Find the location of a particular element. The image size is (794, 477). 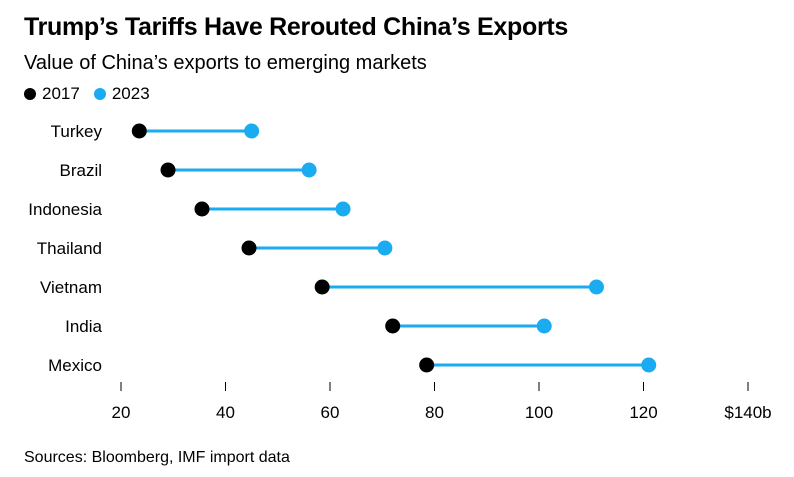

point-2017-mexico is located at coordinates (427, 365).